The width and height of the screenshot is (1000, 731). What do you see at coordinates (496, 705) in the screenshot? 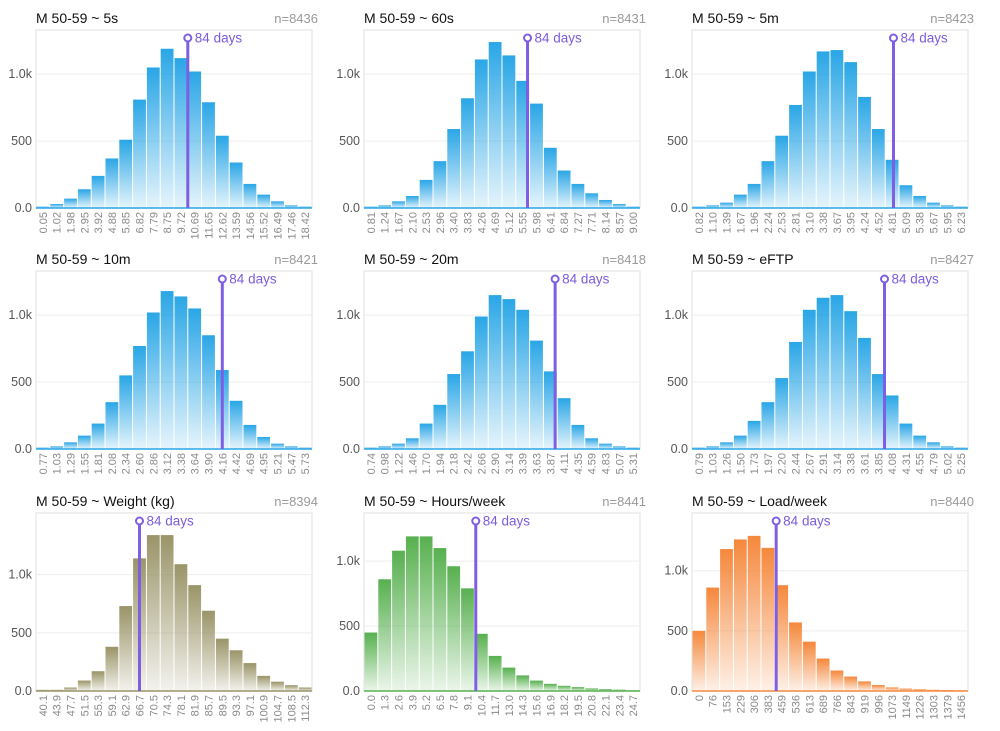
I see `x-tick-label: 11.7` at bounding box center [496, 705].